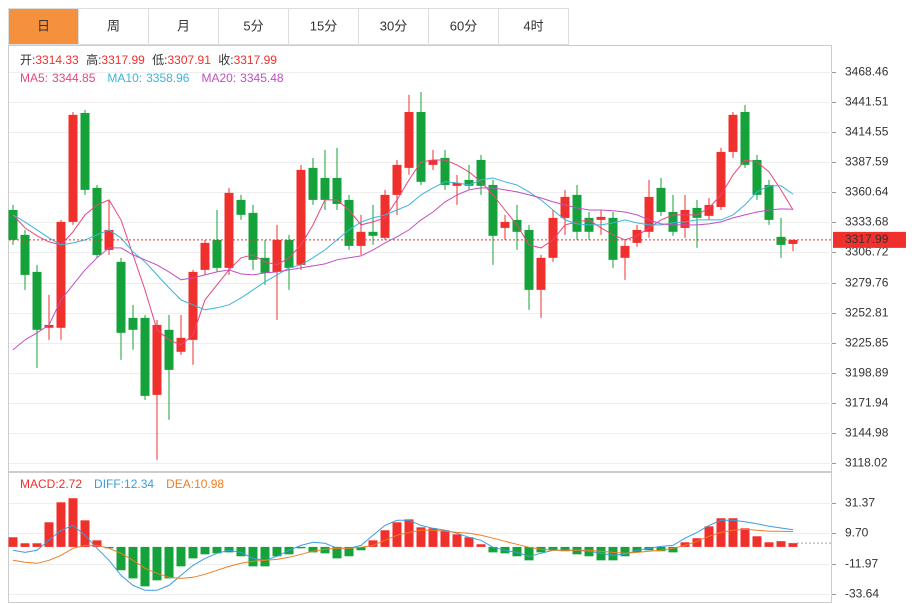 The width and height of the screenshot is (912, 604). I want to click on ma-legend-name: MA5:, so click(34, 78).